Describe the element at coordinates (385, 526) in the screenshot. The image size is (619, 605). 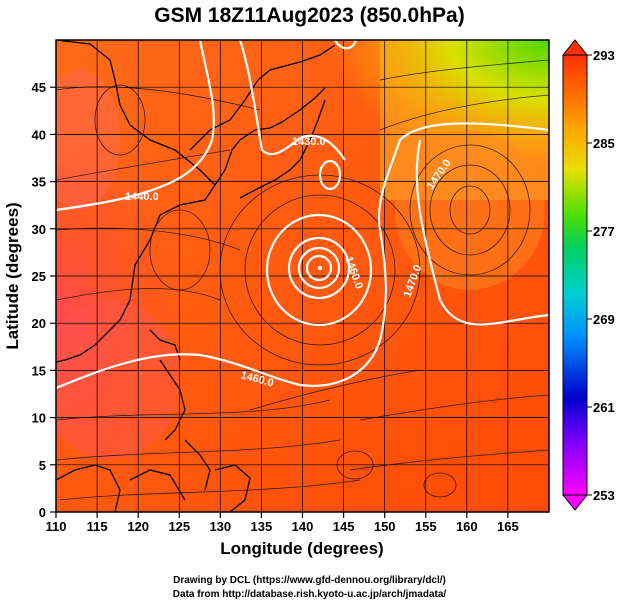
I see `x-tick-label: 150` at that location.